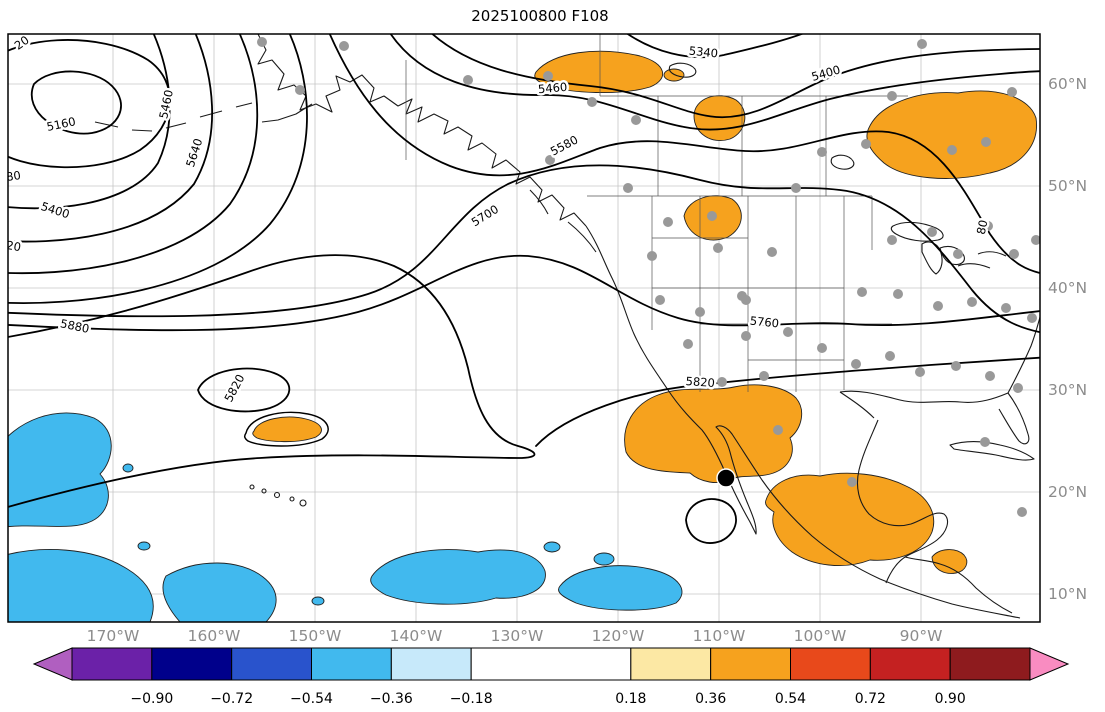 The width and height of the screenshot is (1105, 712). What do you see at coordinates (1049, 664) in the screenshot?
I see `colorbar-over-arrow` at bounding box center [1049, 664].